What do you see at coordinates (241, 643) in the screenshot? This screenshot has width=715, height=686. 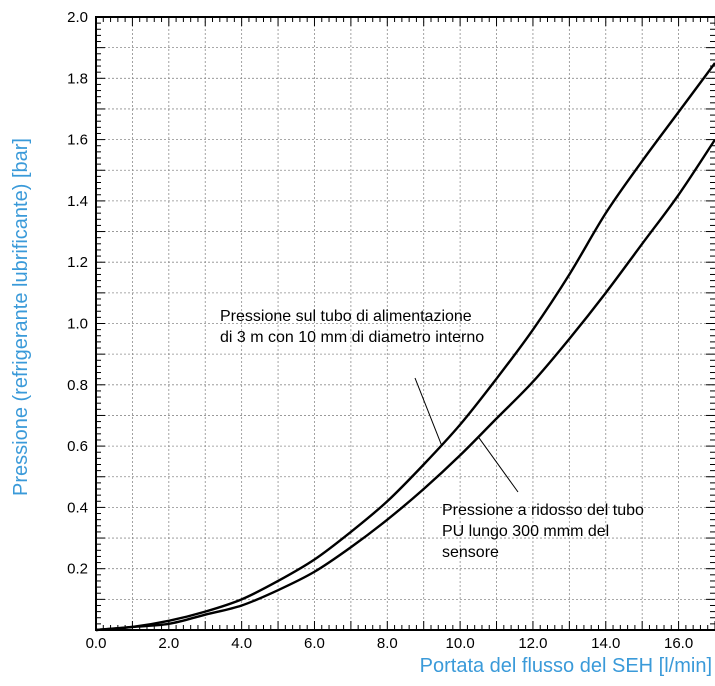 I see `x-tick-label: 4.0` at bounding box center [241, 643].